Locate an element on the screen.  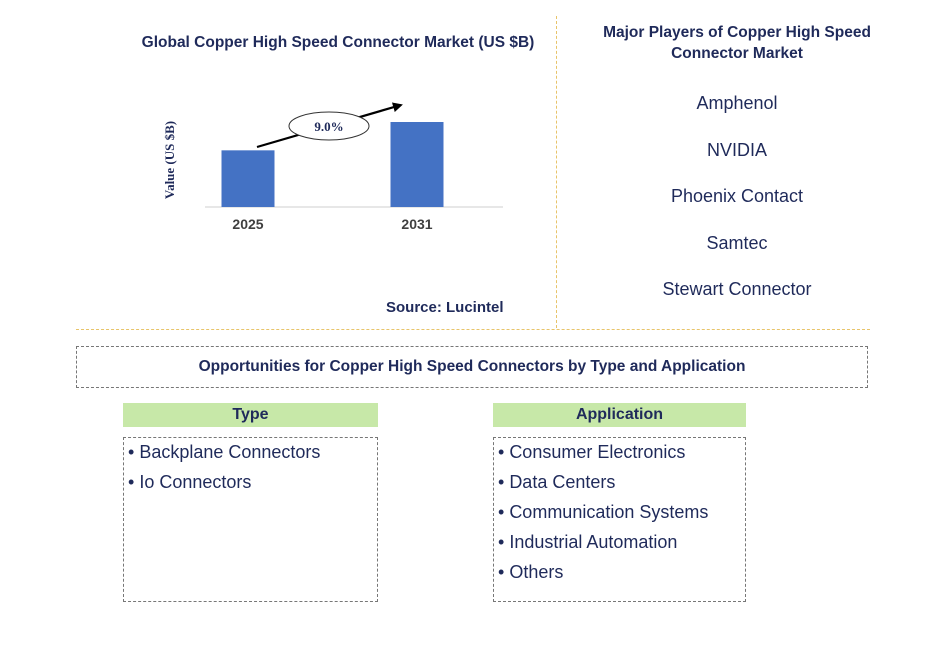
application-item-industrial-automation: Industrial Automation is located at coordinates (621, 547).